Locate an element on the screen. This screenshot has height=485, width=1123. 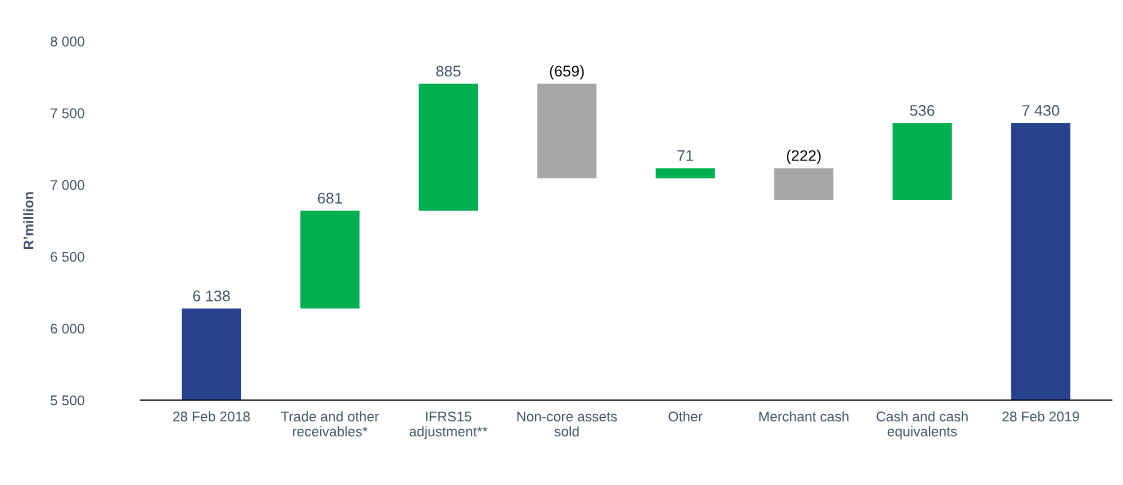
x-tick-label: 28 Feb 2019 is located at coordinates (1041, 416).